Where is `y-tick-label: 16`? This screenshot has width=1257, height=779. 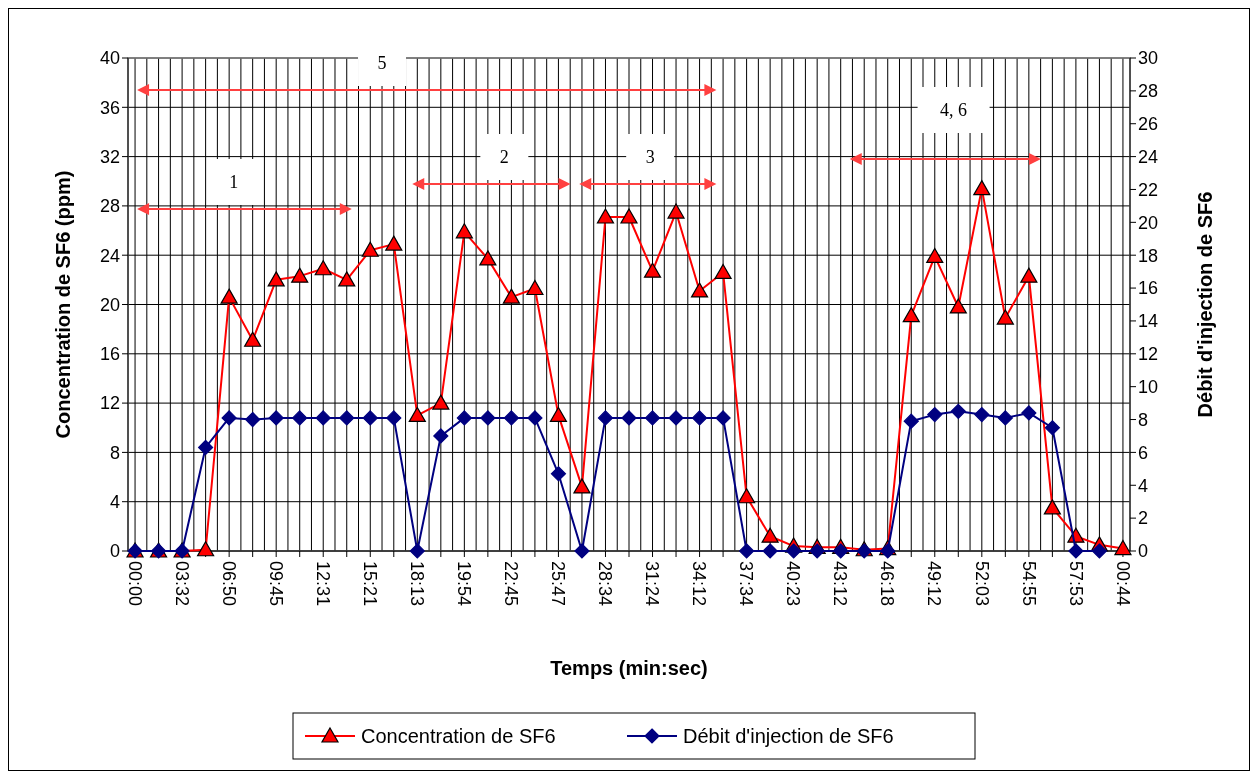 y-tick-label: 16 is located at coordinates (109, 354).